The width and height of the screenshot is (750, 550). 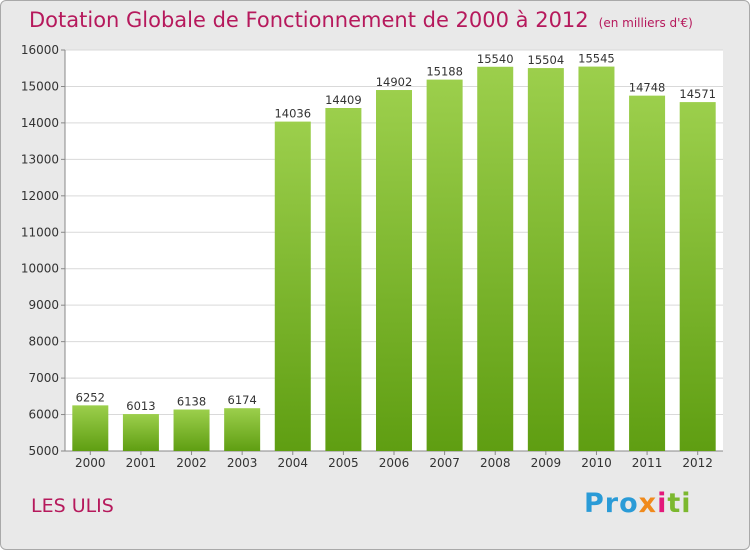 What do you see at coordinates (394, 463) in the screenshot?
I see `x-tick-label: 2006` at bounding box center [394, 463].